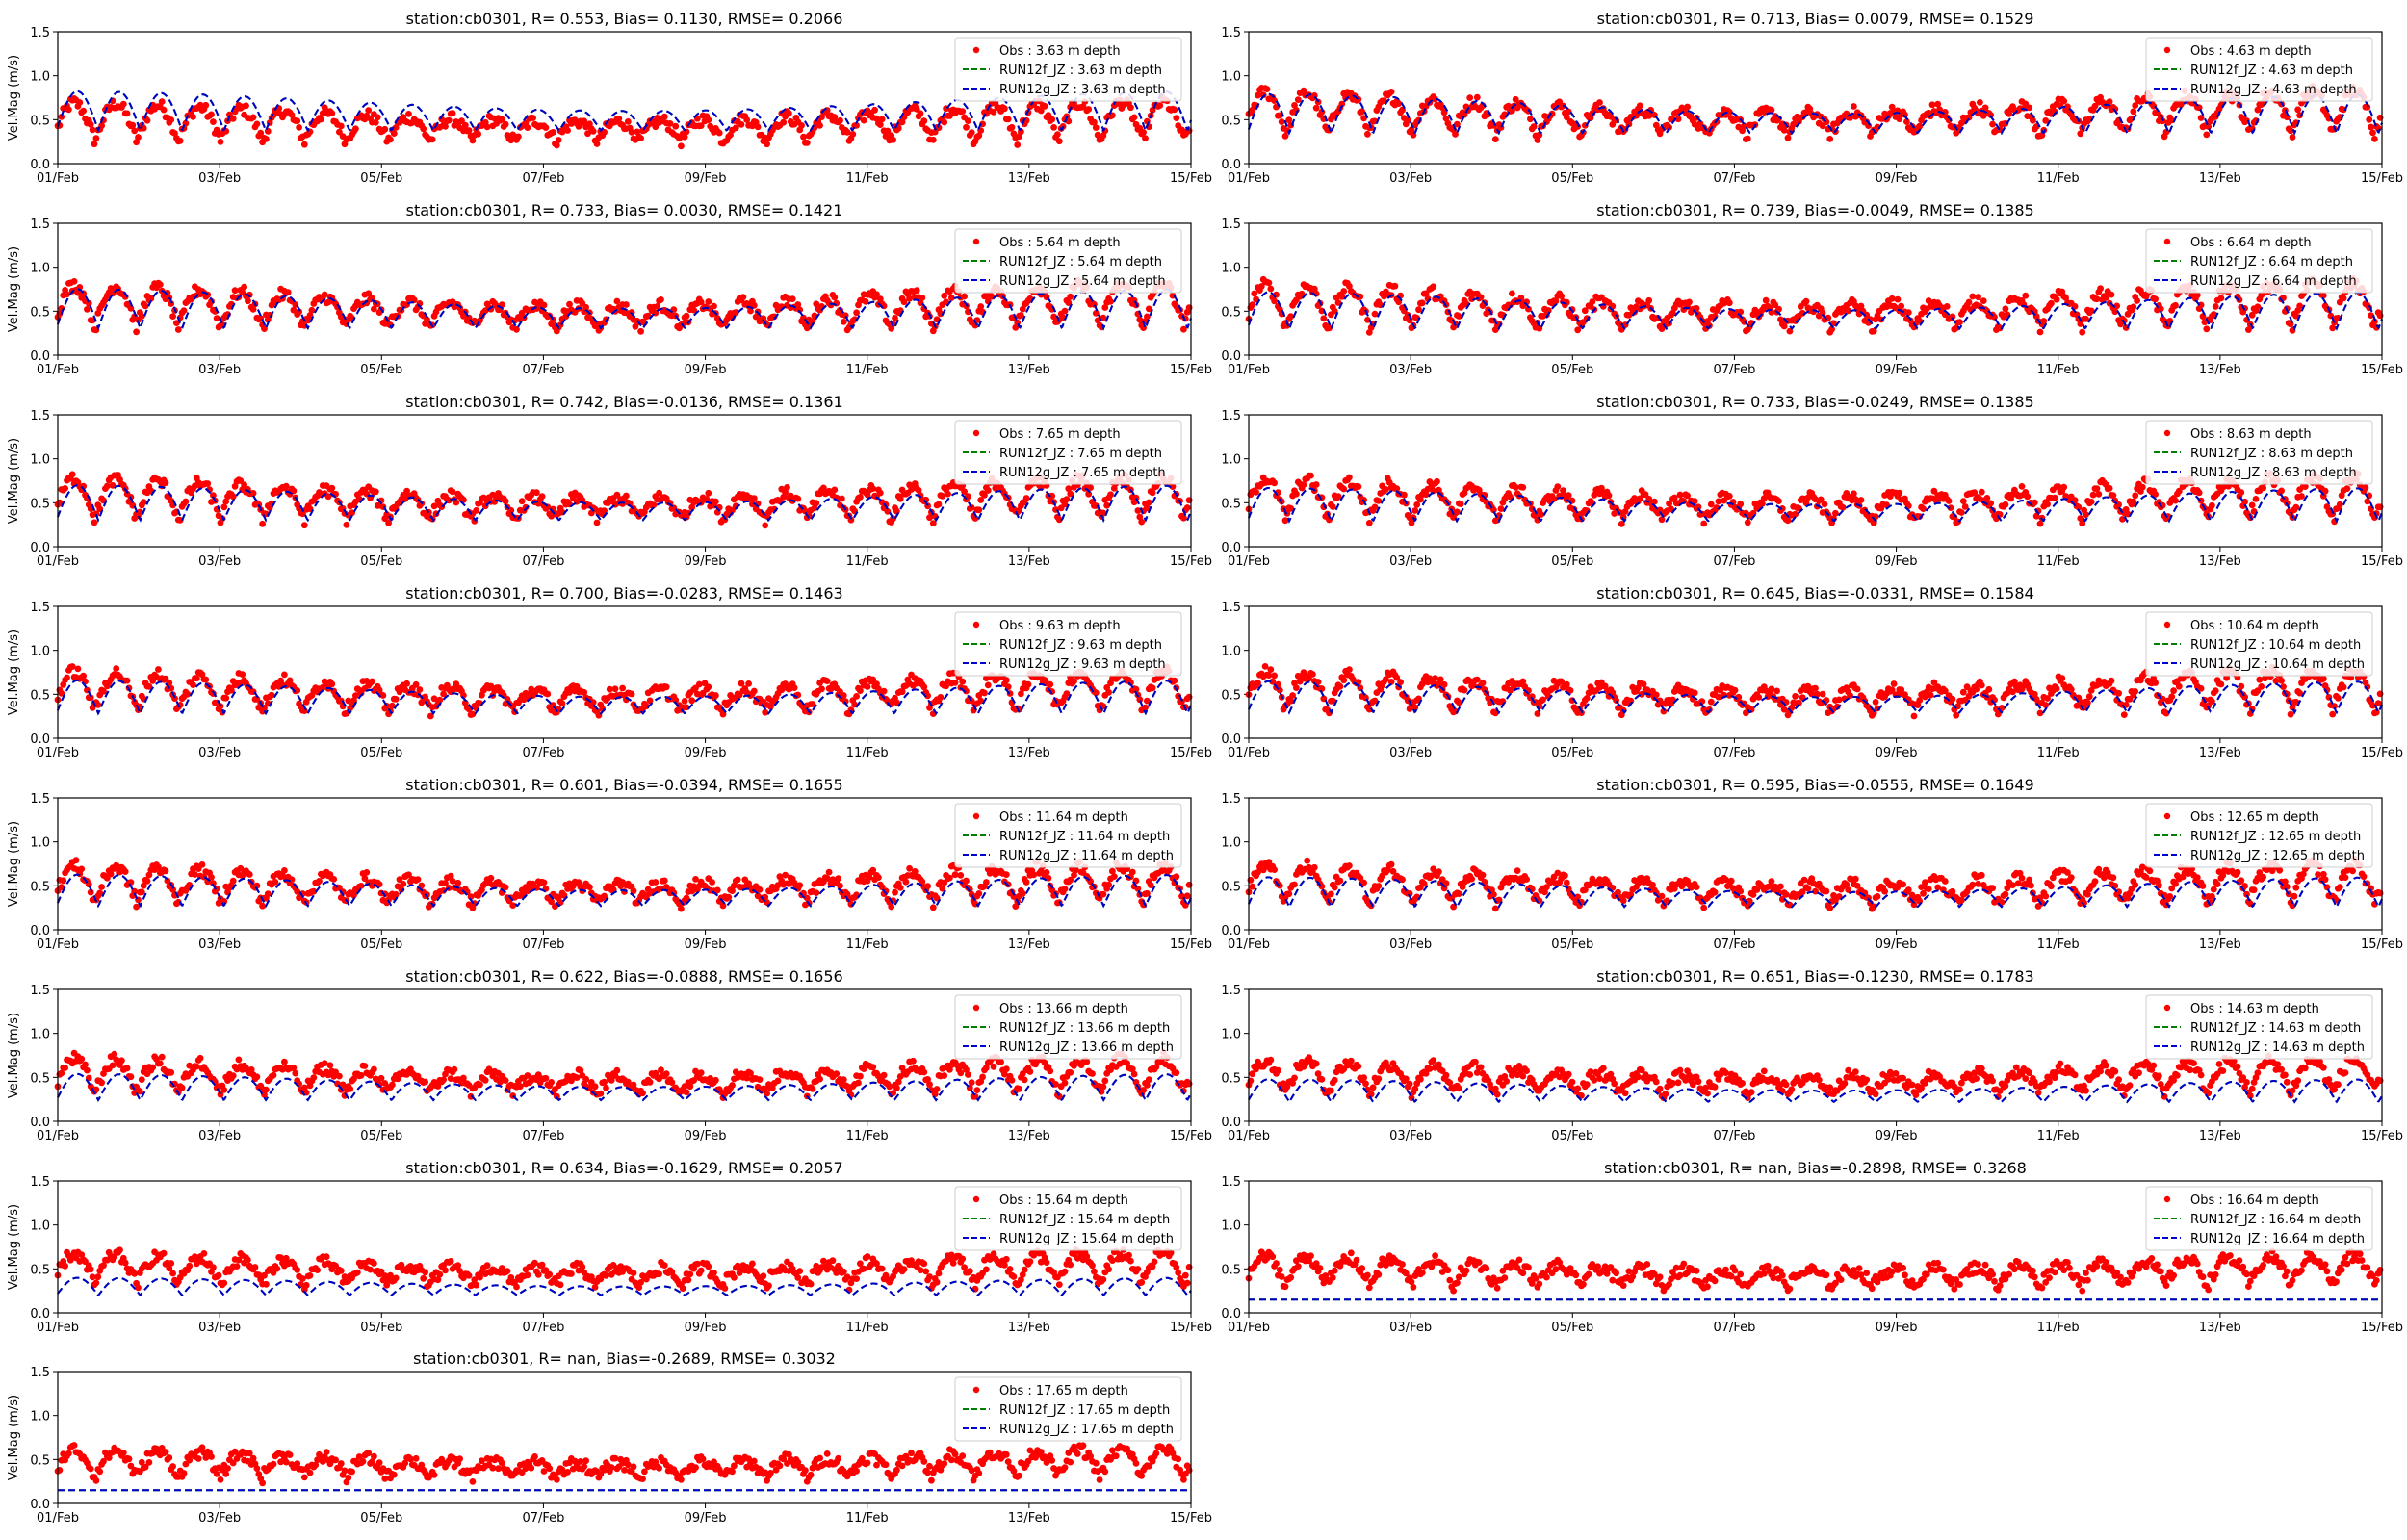 This screenshot has height=1540, width=2407. What do you see at coordinates (1082, 664) in the screenshot?
I see `legend-label: RUN12g_JZ : 9.63 m depth` at bounding box center [1082, 664].